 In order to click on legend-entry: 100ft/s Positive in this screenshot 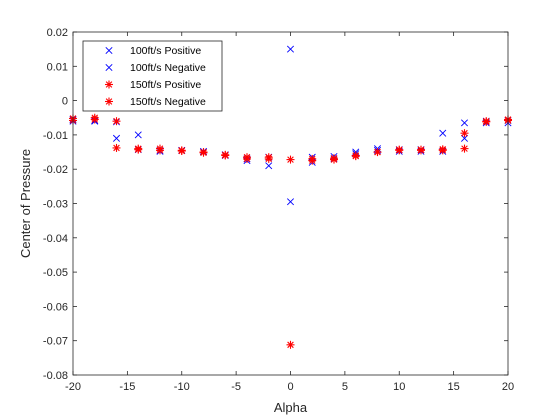, I will do `click(153, 51)`.